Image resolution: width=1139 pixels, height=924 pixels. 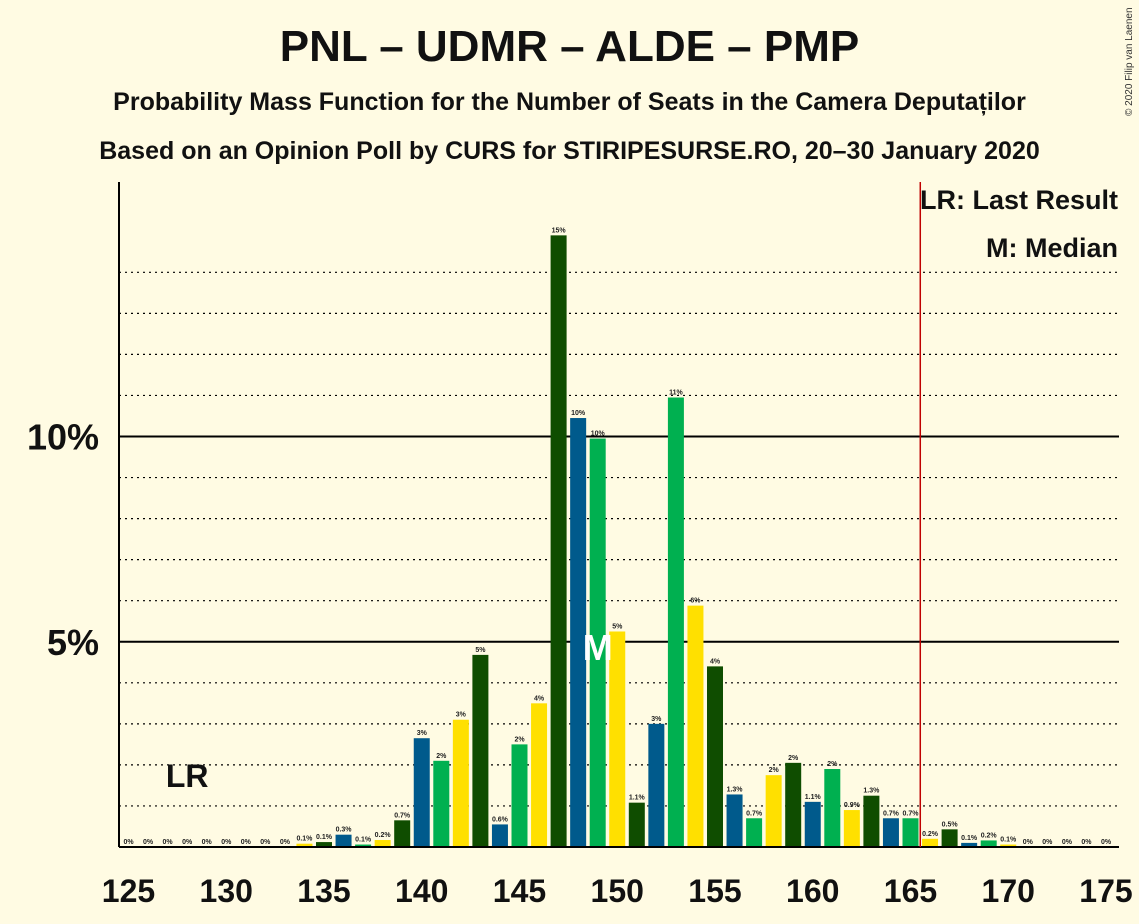 I want to click on bar-label-seat-162: 0.9%, so click(x=852, y=805).